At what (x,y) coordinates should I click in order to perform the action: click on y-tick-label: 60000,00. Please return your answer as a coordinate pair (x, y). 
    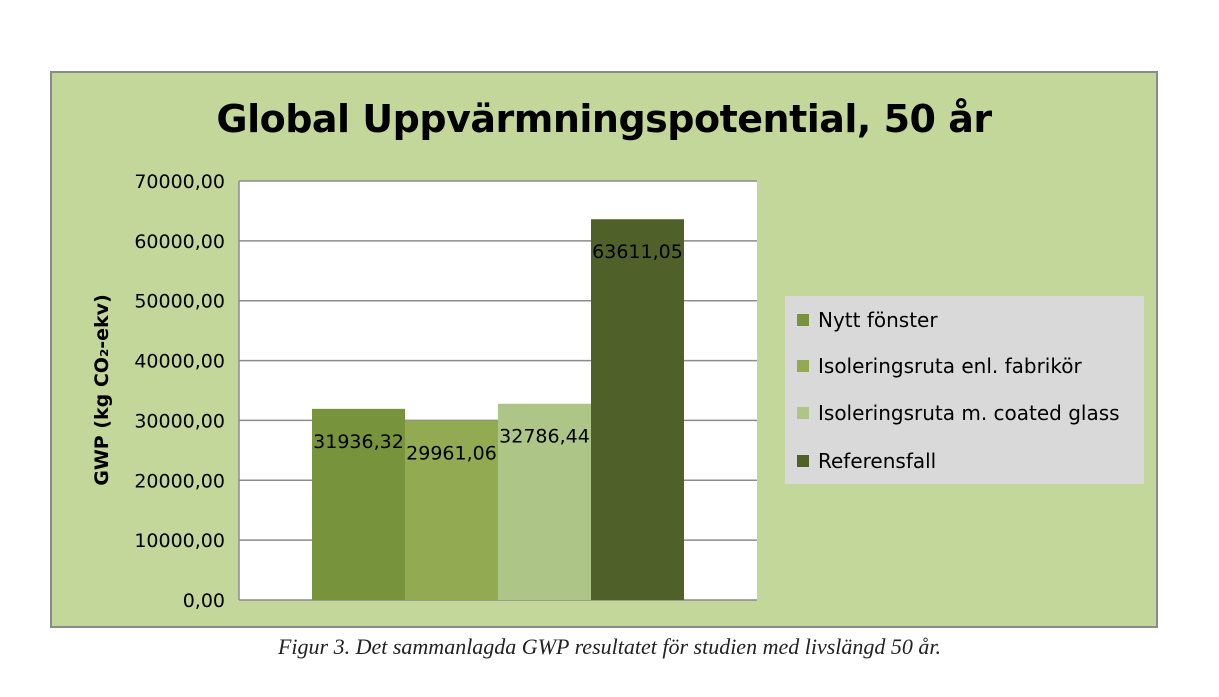
    Looking at the image, I should click on (179, 242).